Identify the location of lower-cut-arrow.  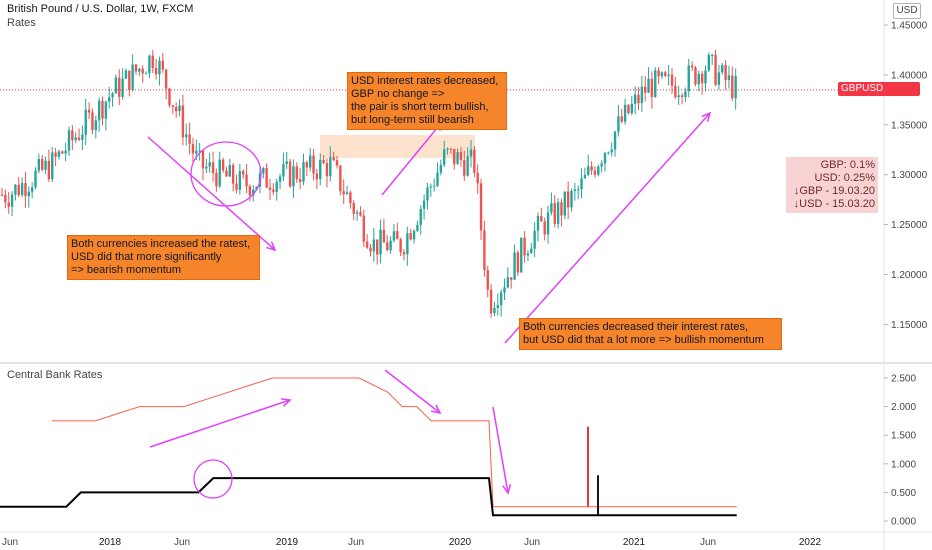
(500, 450).